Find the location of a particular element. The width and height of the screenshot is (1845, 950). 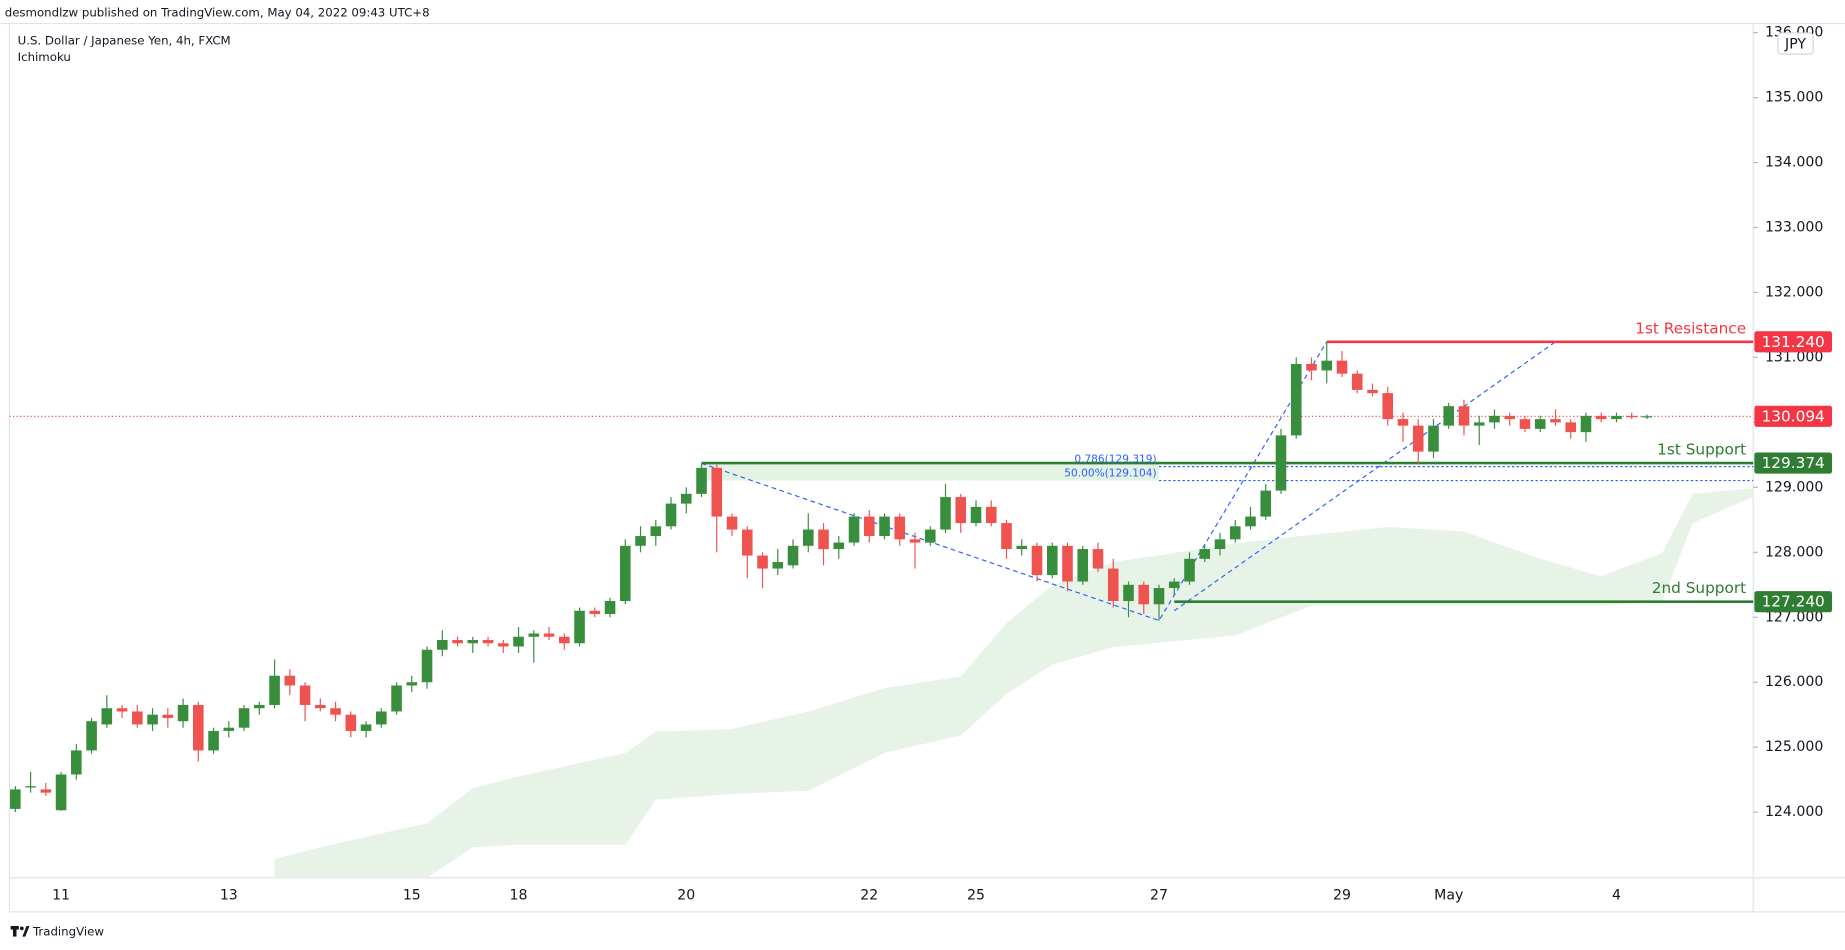

brand-logo is located at coordinates (20, 931).